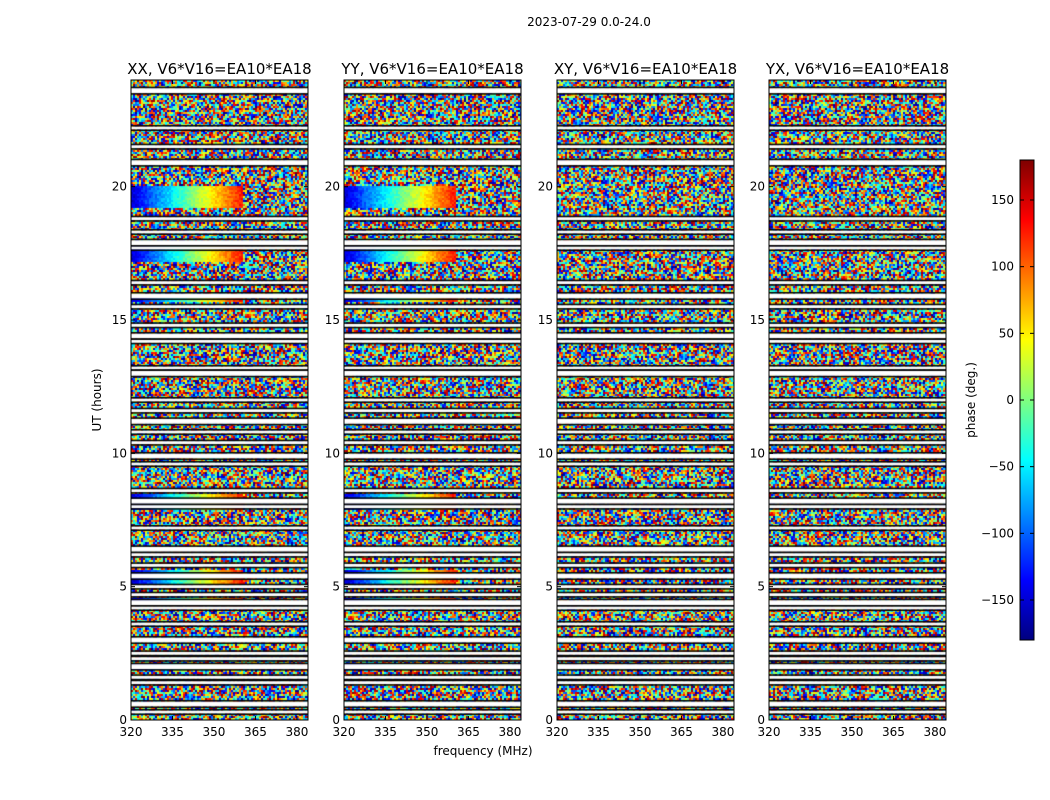  Describe the element at coordinates (431, 69) in the screenshot. I see `panel-title-2: YY, V6*V16=EA10*EA18` at that location.